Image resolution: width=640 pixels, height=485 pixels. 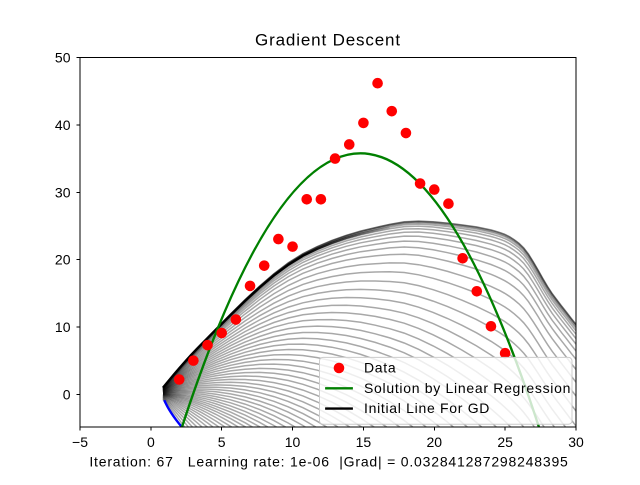 I want to click on svg-text: Gradient Descent, so click(x=328, y=40).